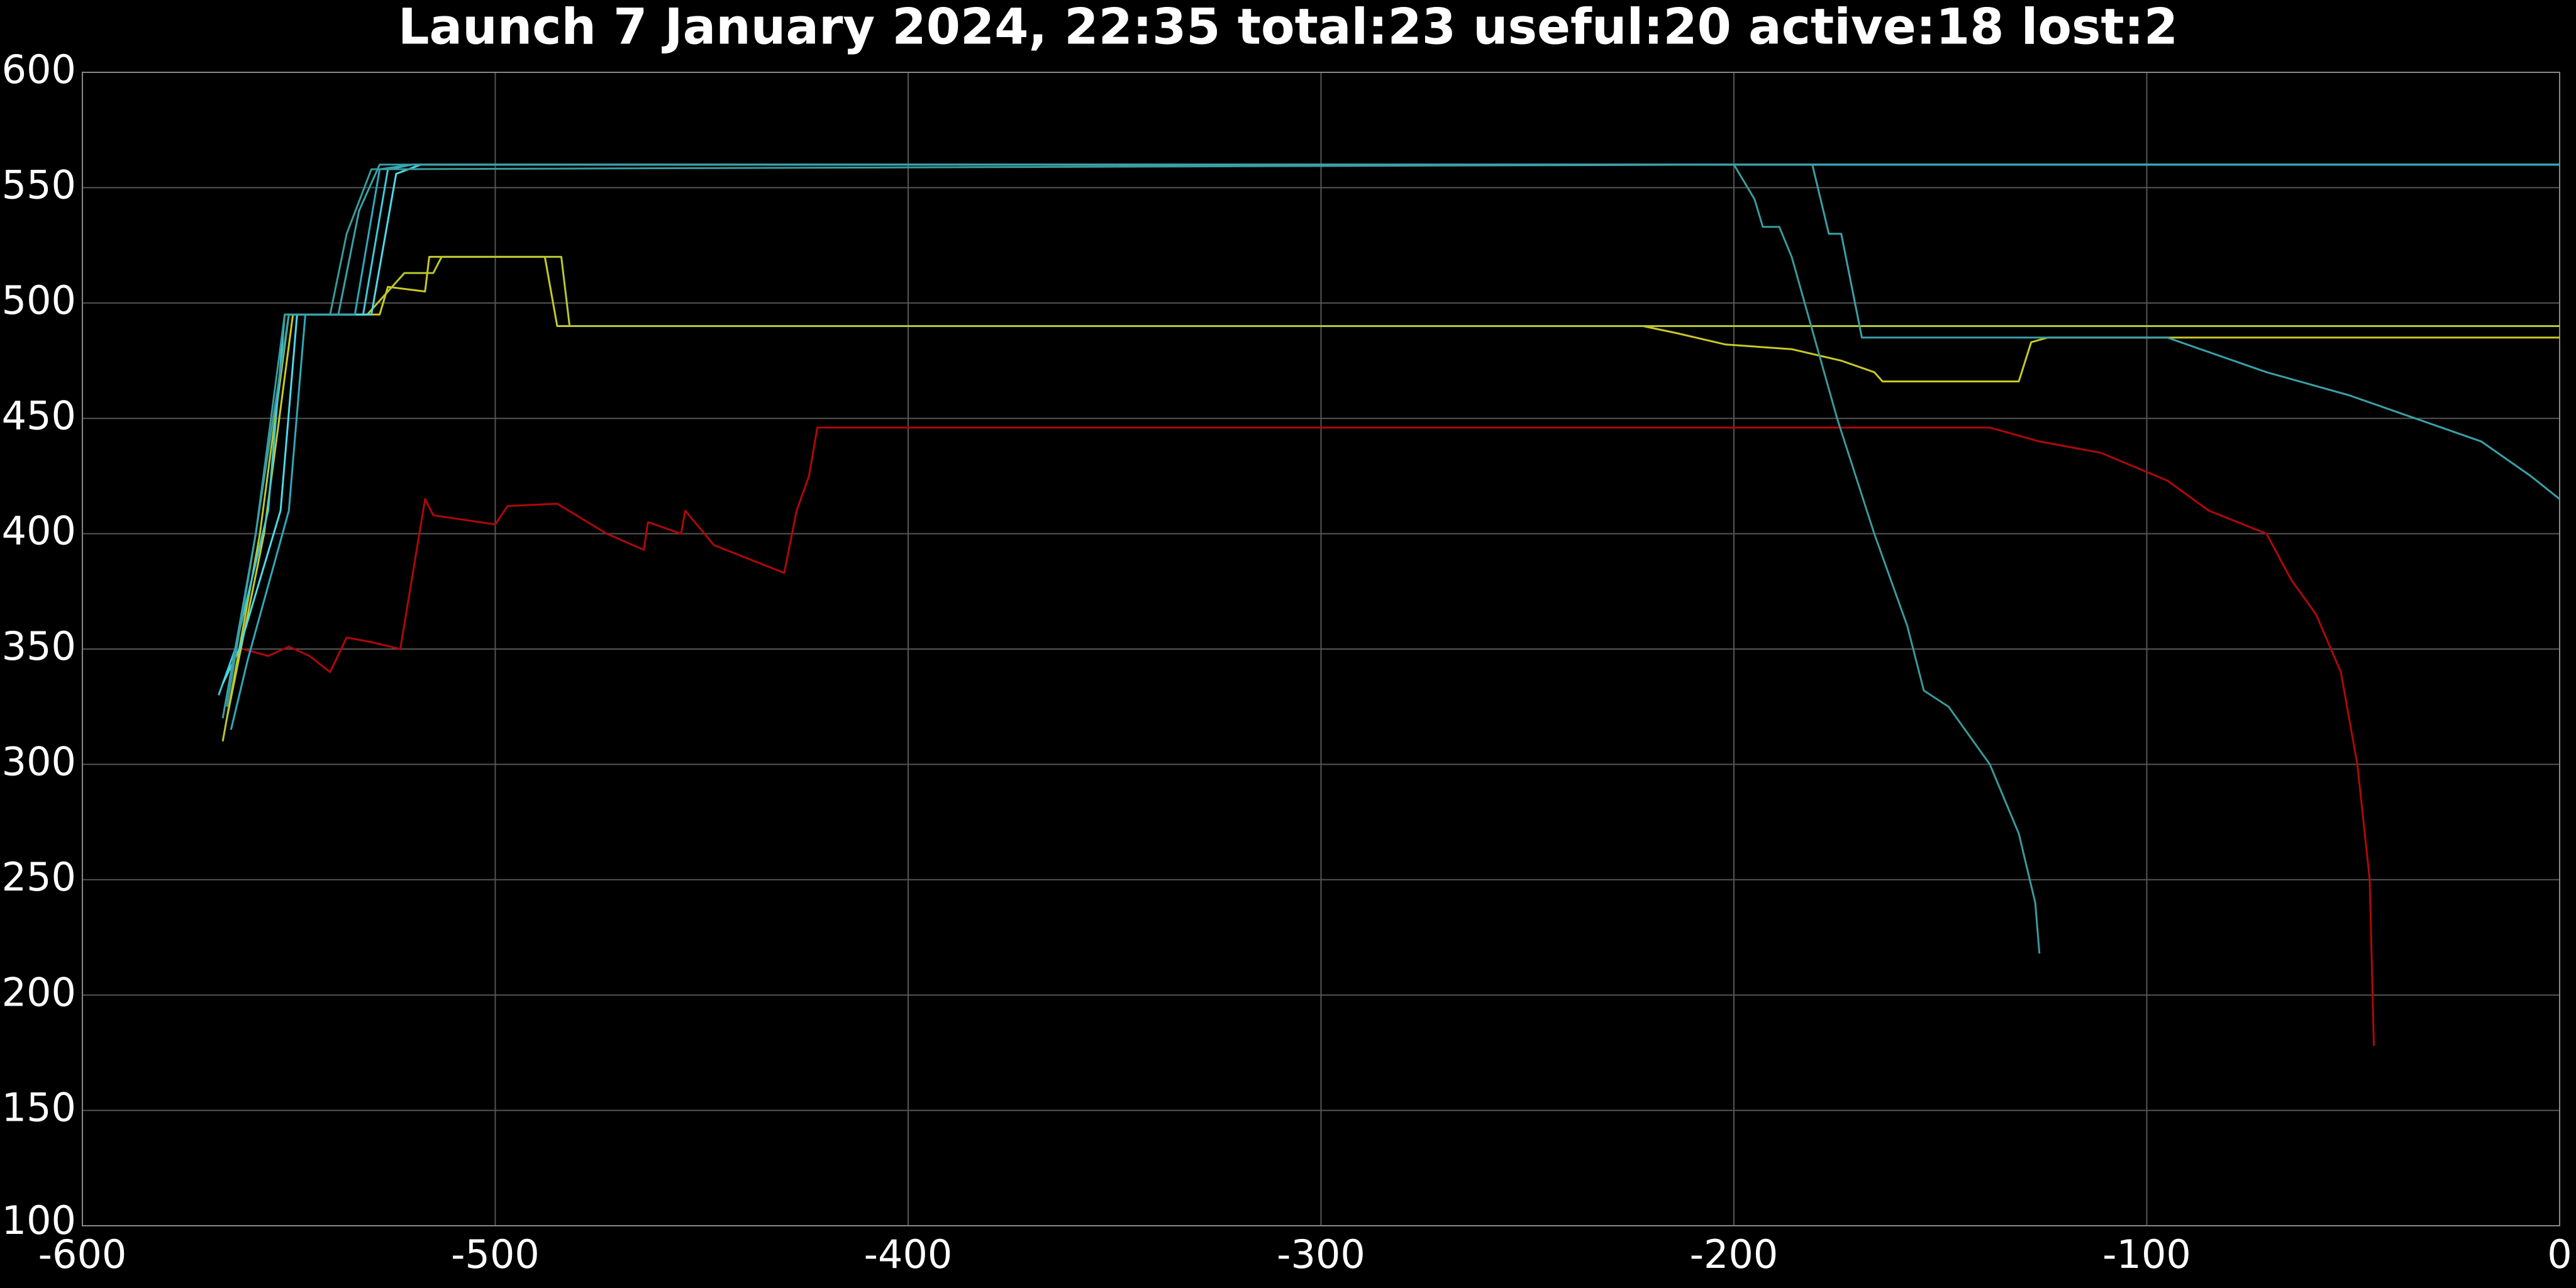 This screenshot has width=2576, height=1288. What do you see at coordinates (82, 1254) in the screenshot?
I see `x-tick-label: -600` at bounding box center [82, 1254].